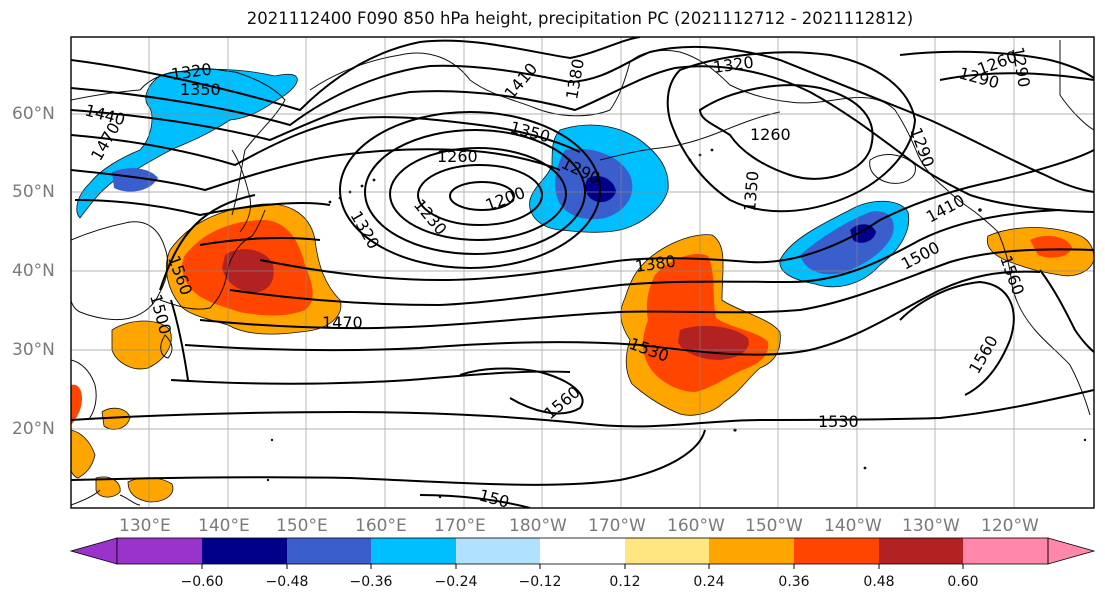  I want to click on colorbar-tick-label: −0.24, so click(456, 582).